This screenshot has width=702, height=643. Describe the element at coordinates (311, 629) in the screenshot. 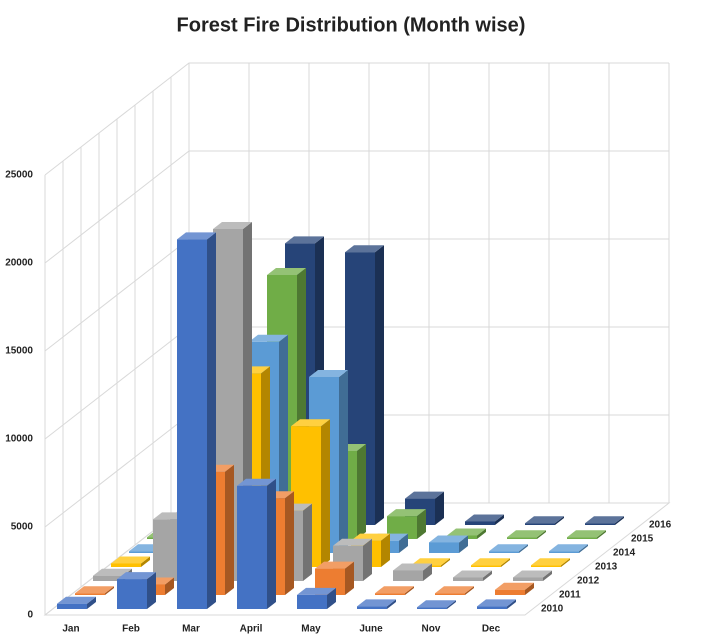

I see `x-tick-label: May` at that location.